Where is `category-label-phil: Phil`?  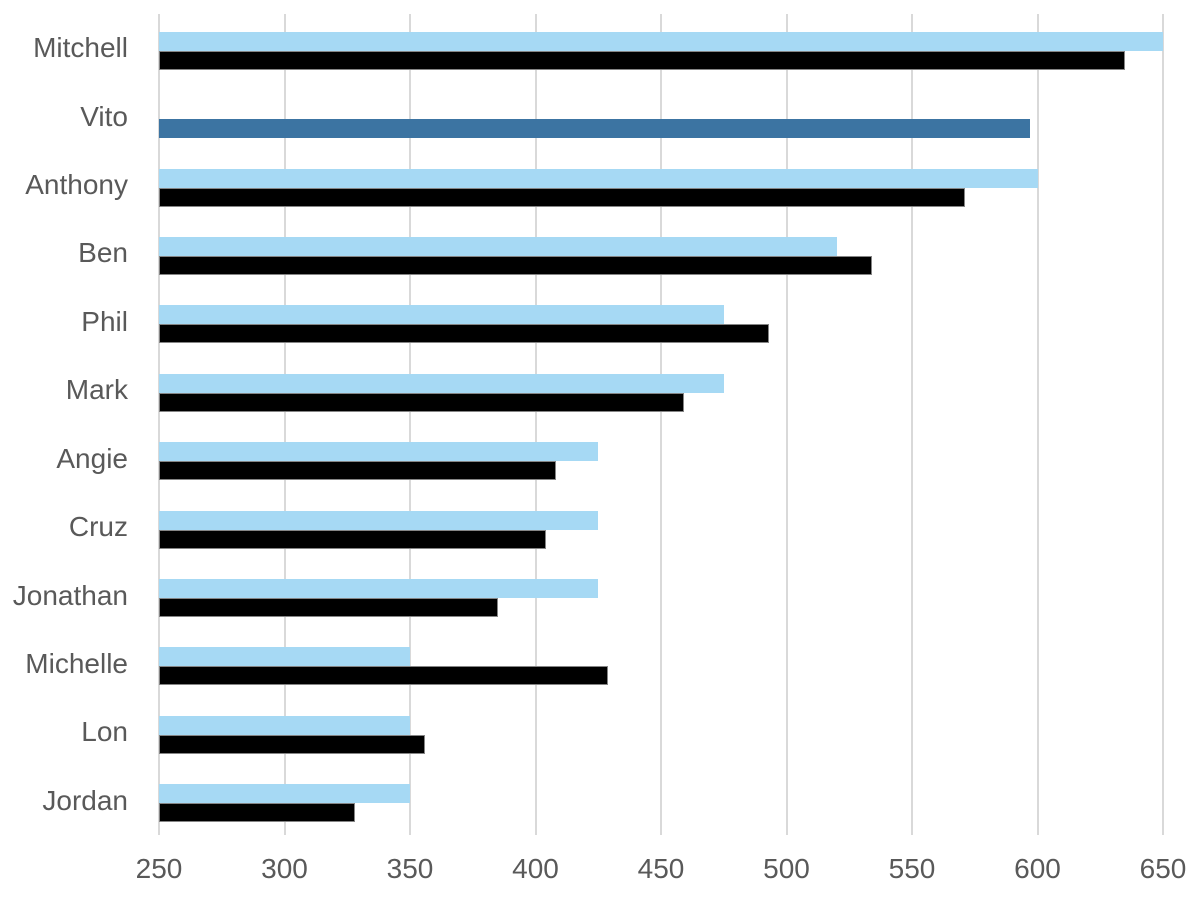 category-label-phil: Phil is located at coordinates (104, 321).